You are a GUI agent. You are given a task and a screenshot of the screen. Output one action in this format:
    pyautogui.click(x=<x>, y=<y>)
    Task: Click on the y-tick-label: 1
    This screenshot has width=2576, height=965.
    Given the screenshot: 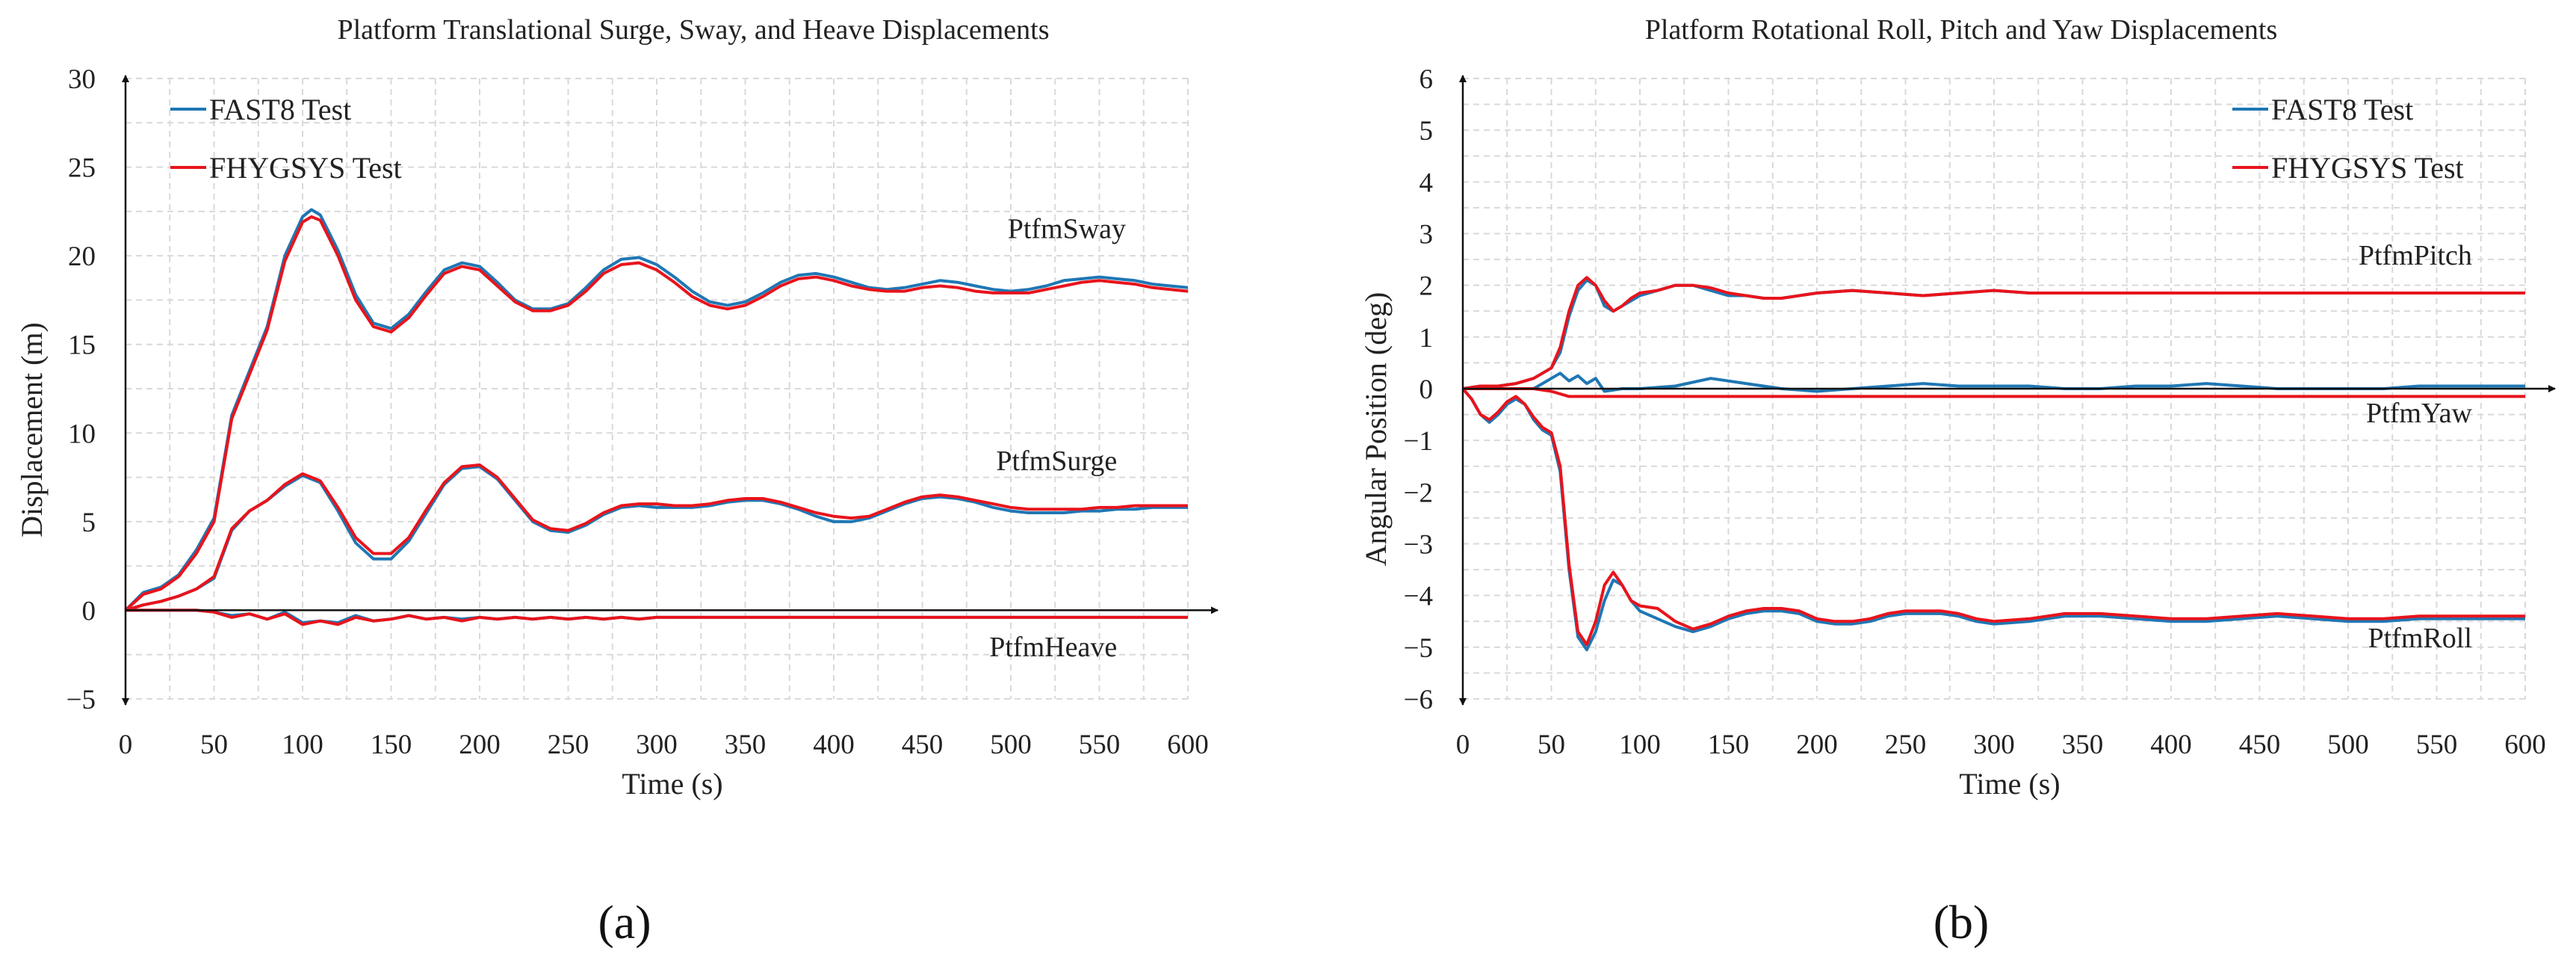 What is the action you would take?
    pyautogui.click(x=1426, y=338)
    